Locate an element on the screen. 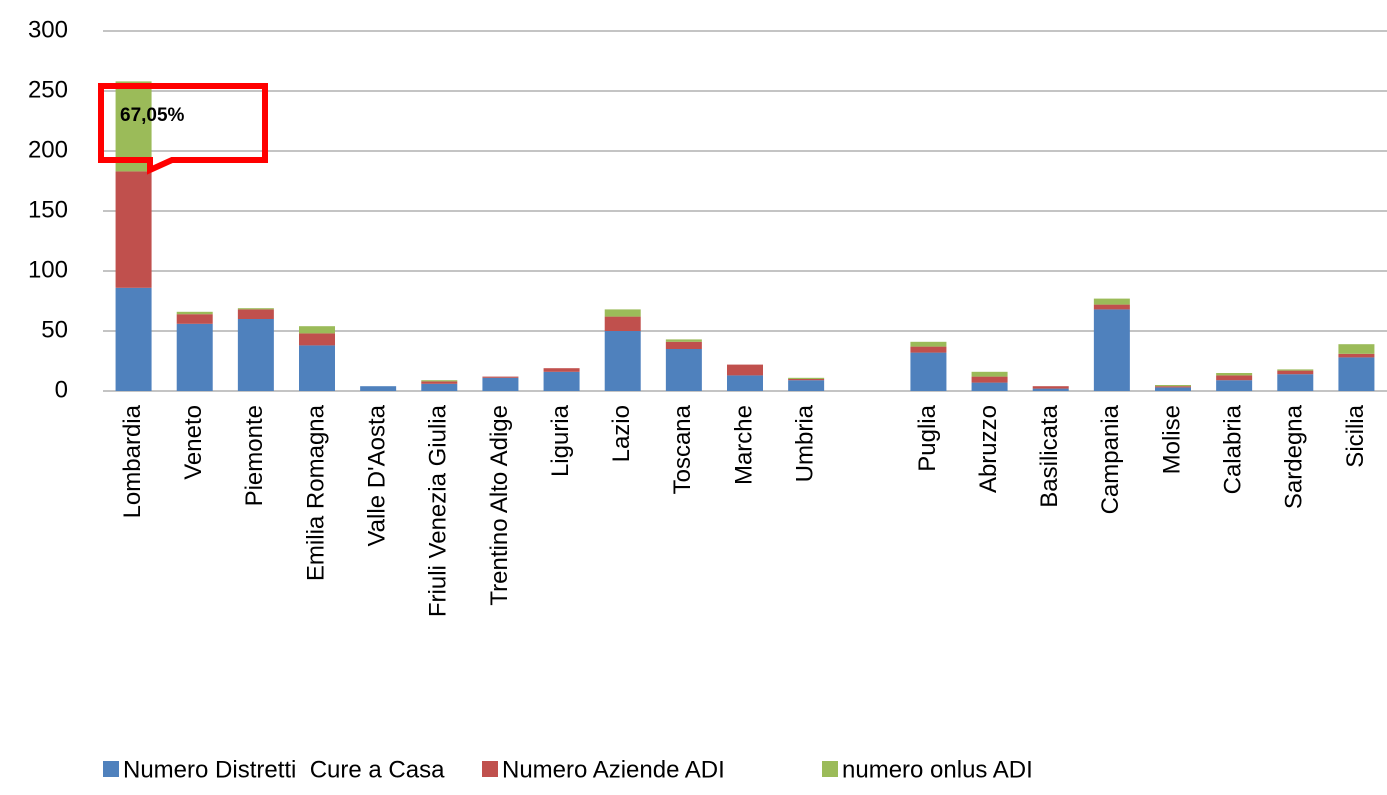 This screenshot has width=1387, height=795. legend-label: Numero Aziende ADI is located at coordinates (613, 769).